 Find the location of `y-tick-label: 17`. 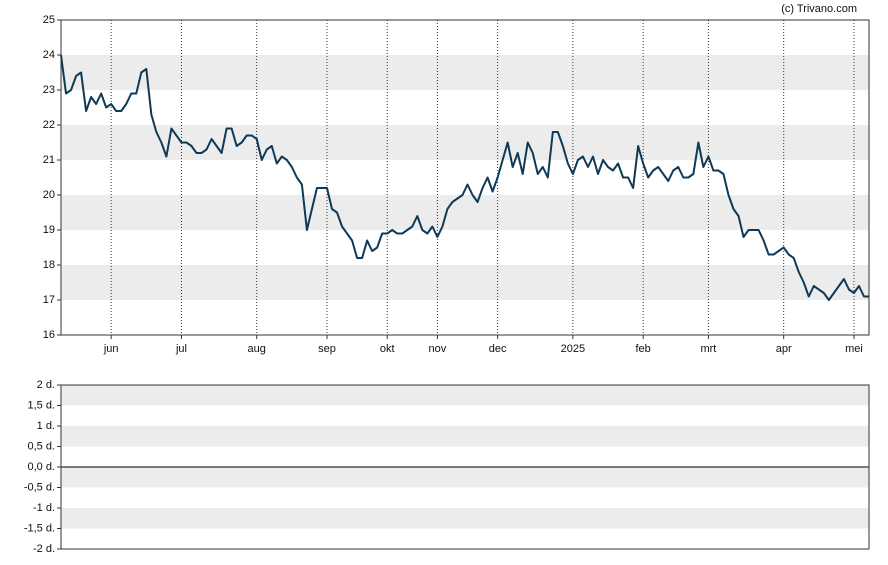

y-tick-label: 17 is located at coordinates (49, 300).